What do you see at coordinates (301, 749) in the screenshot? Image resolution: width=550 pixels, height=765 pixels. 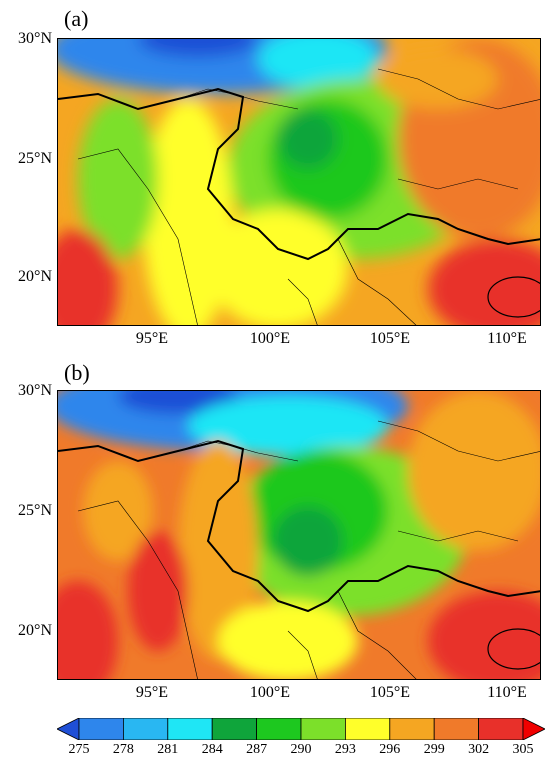 I see `colorbar-tick-label: 290` at bounding box center [301, 749].